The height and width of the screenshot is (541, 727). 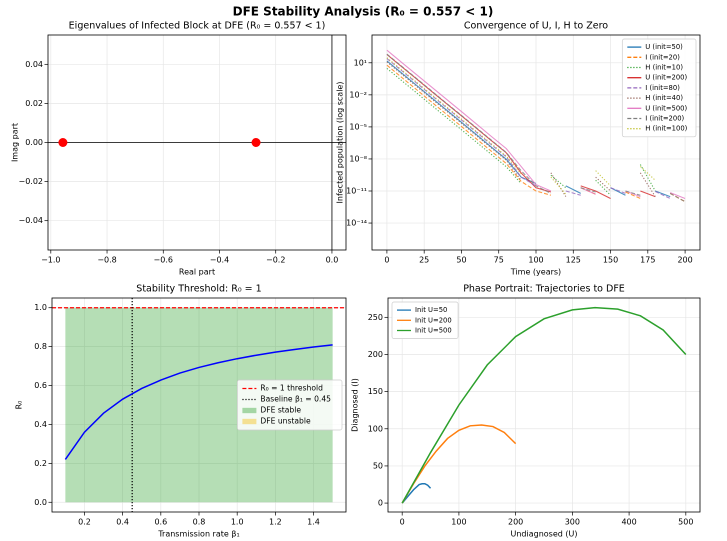 I want to click on legend-label: Init U=200, so click(x=433, y=320).